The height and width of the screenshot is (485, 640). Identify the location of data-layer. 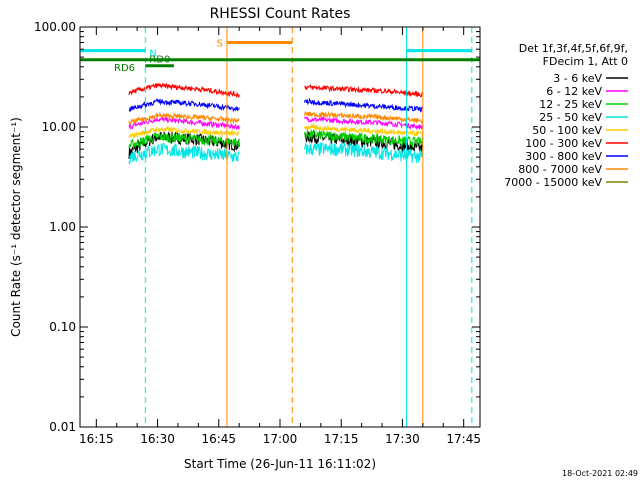
(275, 123).